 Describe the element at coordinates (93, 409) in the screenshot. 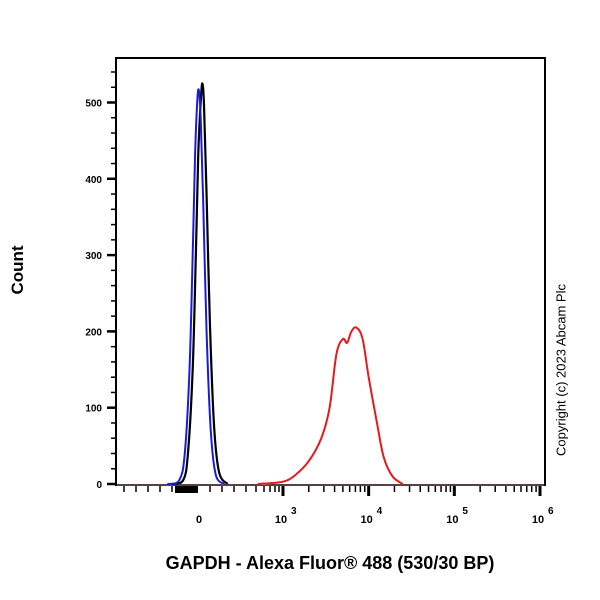

I see `y-tick-label: 100` at that location.